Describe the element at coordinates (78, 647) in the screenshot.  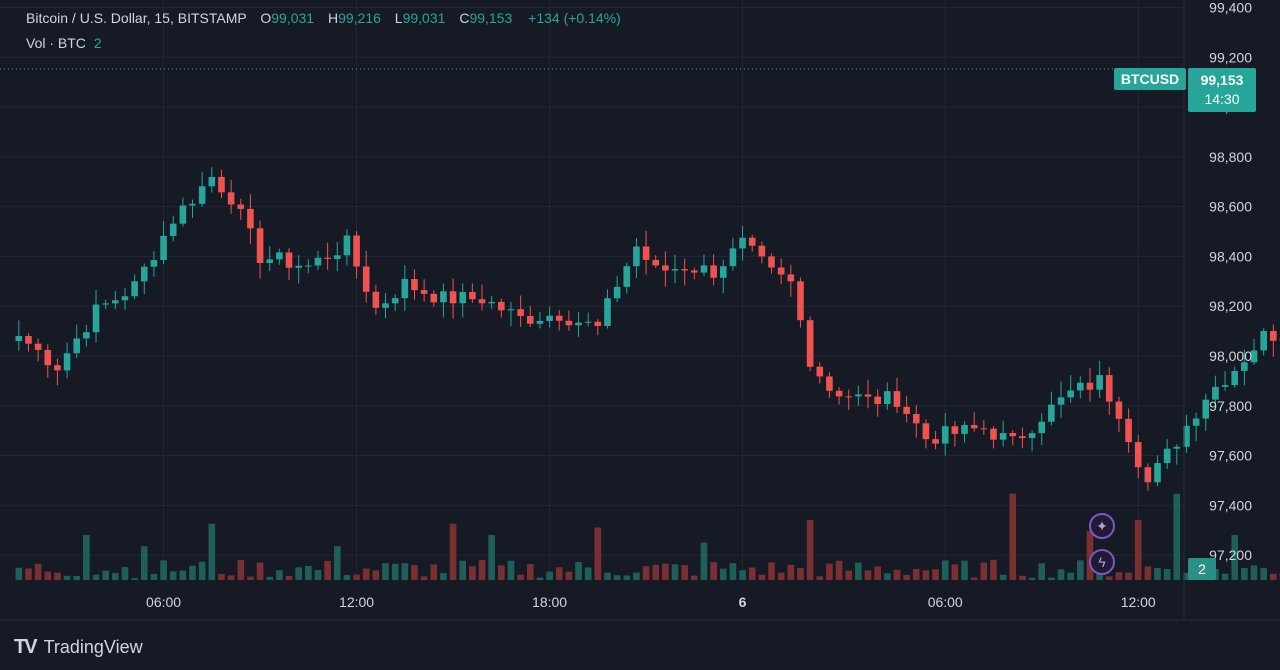
I see `tradingview-brand: TV TradingView` at that location.